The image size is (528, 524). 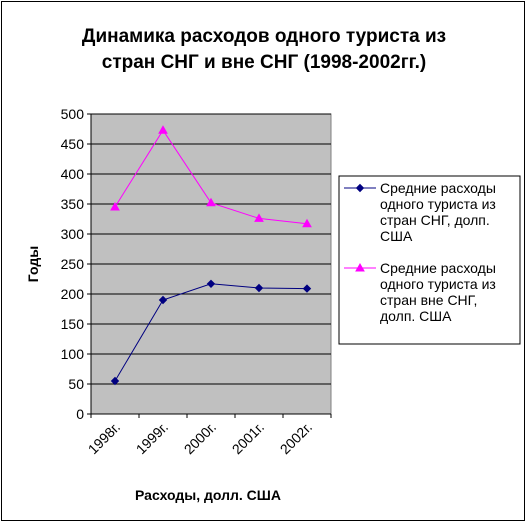 I want to click on x-tick-label: 2001г., so click(x=248, y=438).